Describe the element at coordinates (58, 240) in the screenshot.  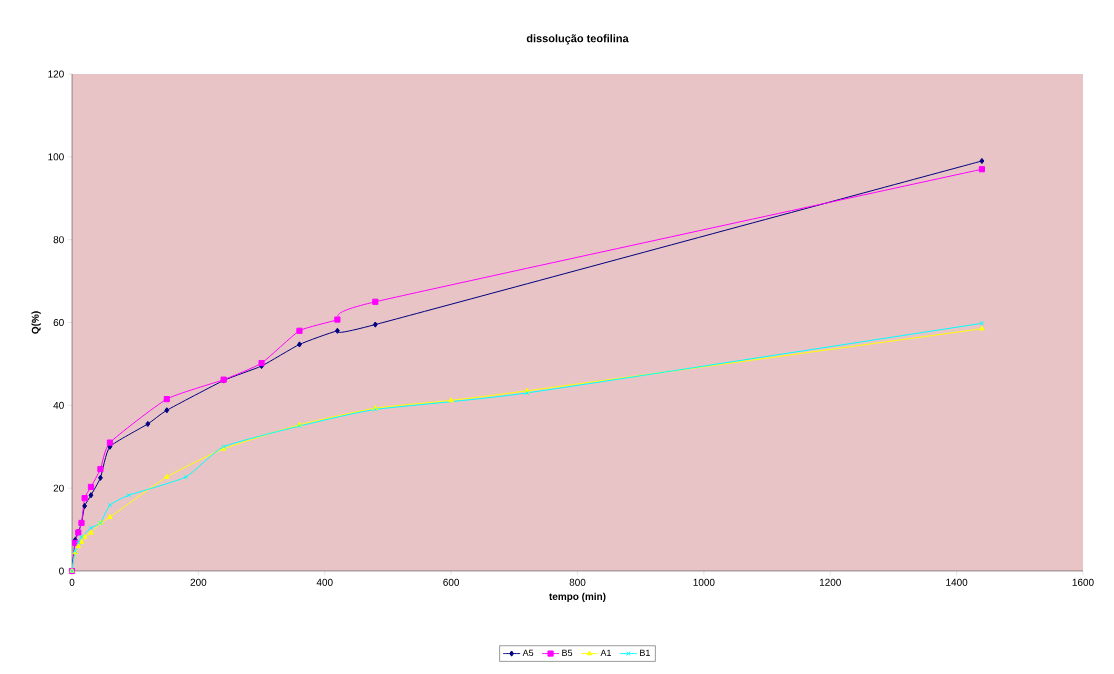
I see `y-tick-label: 80` at that location.